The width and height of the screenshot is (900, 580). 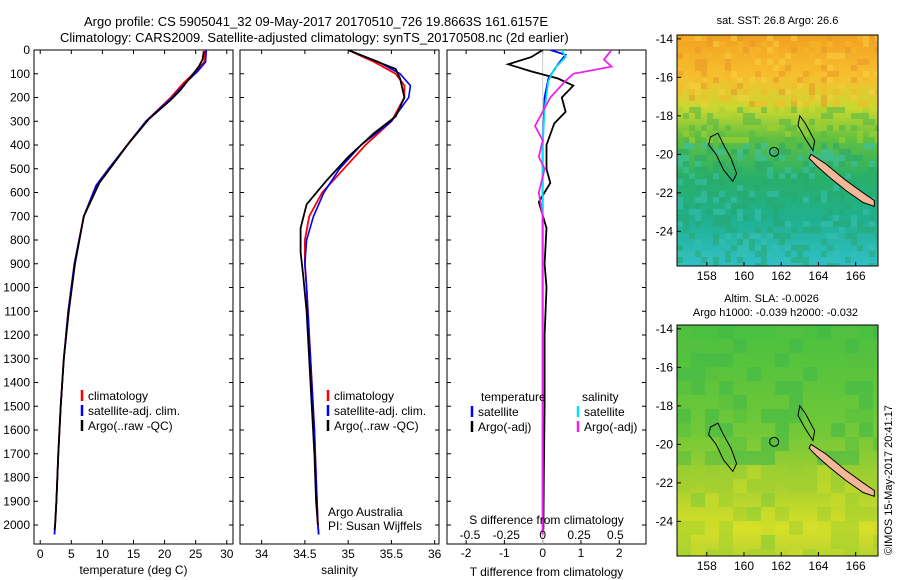 What do you see at coordinates (20, 264) in the screenshot?
I see `depth-tick-label: 900` at bounding box center [20, 264].